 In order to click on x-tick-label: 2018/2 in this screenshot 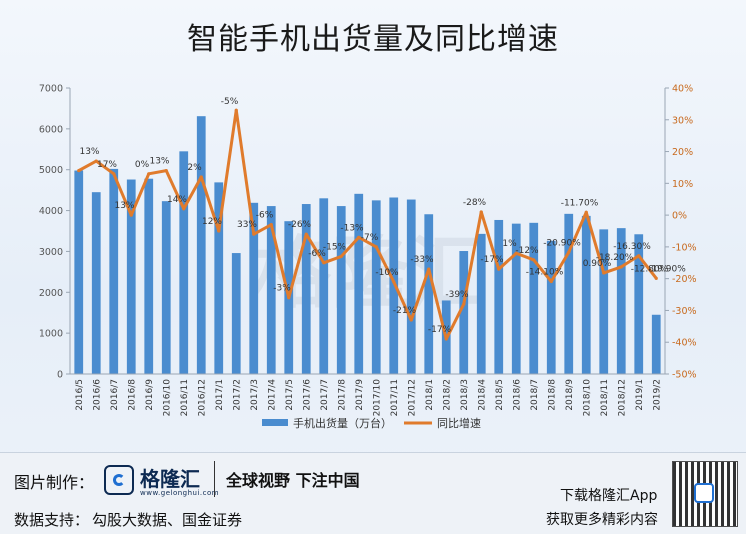, I will do `click(447, 395)`.